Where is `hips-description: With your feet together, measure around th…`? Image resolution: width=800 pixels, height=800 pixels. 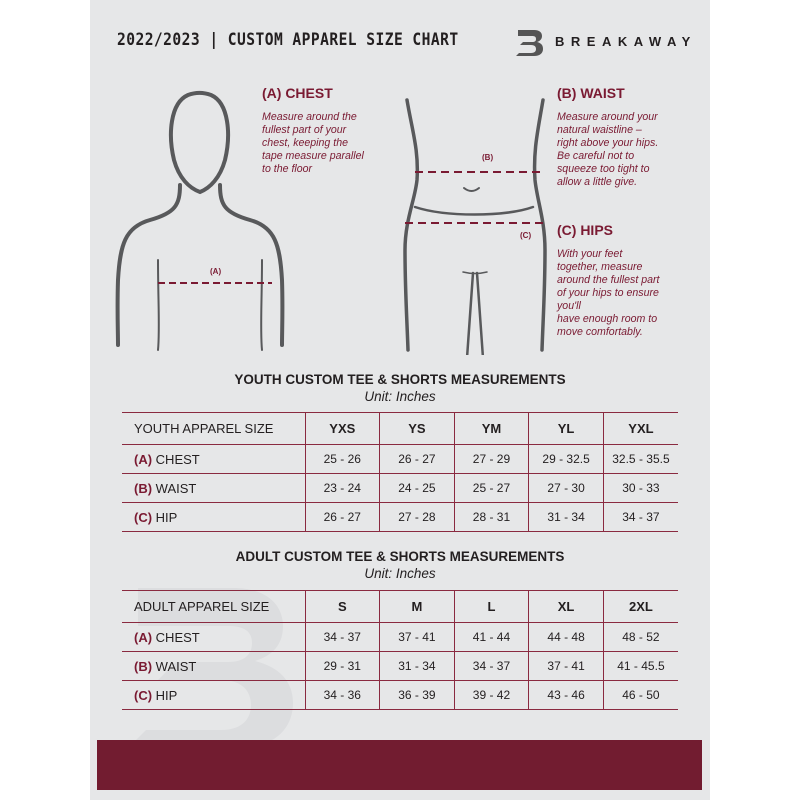 hips-description: With your feet together, measure around th… is located at coordinates (608, 293).